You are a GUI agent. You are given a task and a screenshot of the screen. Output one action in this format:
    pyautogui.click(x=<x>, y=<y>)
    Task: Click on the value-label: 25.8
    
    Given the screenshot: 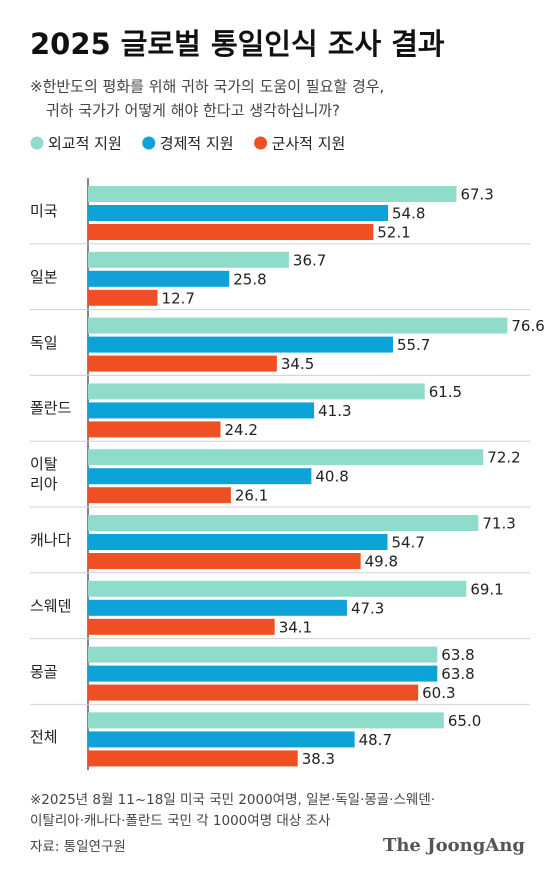 What is the action you would take?
    pyautogui.click(x=249, y=279)
    